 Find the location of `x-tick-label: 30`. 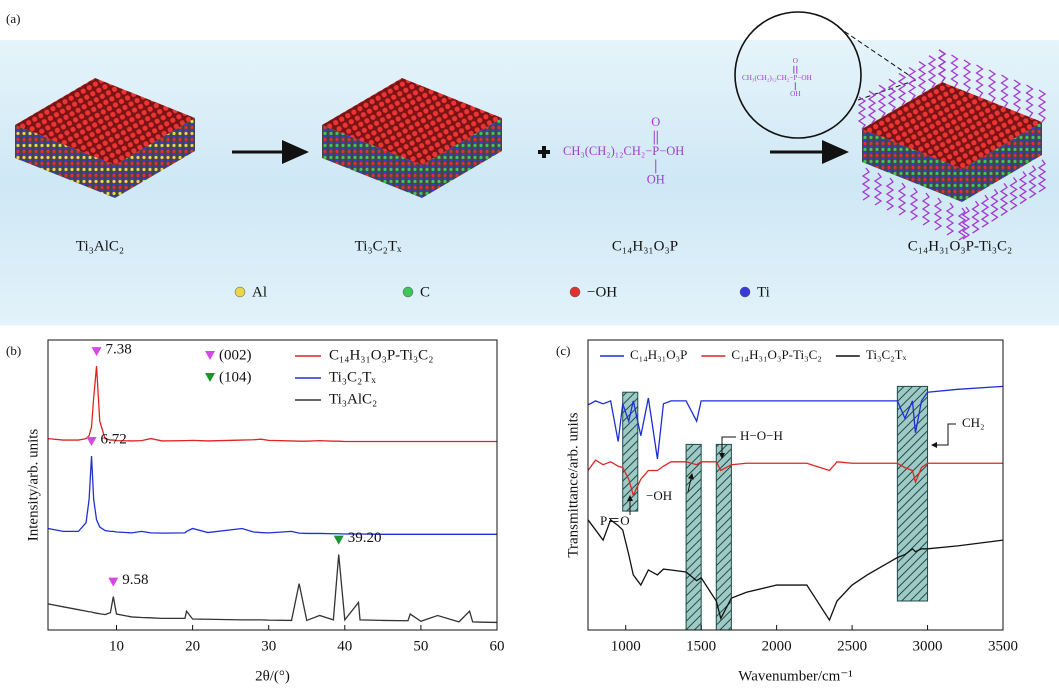

x-tick-label: 30 is located at coordinates (268, 646).